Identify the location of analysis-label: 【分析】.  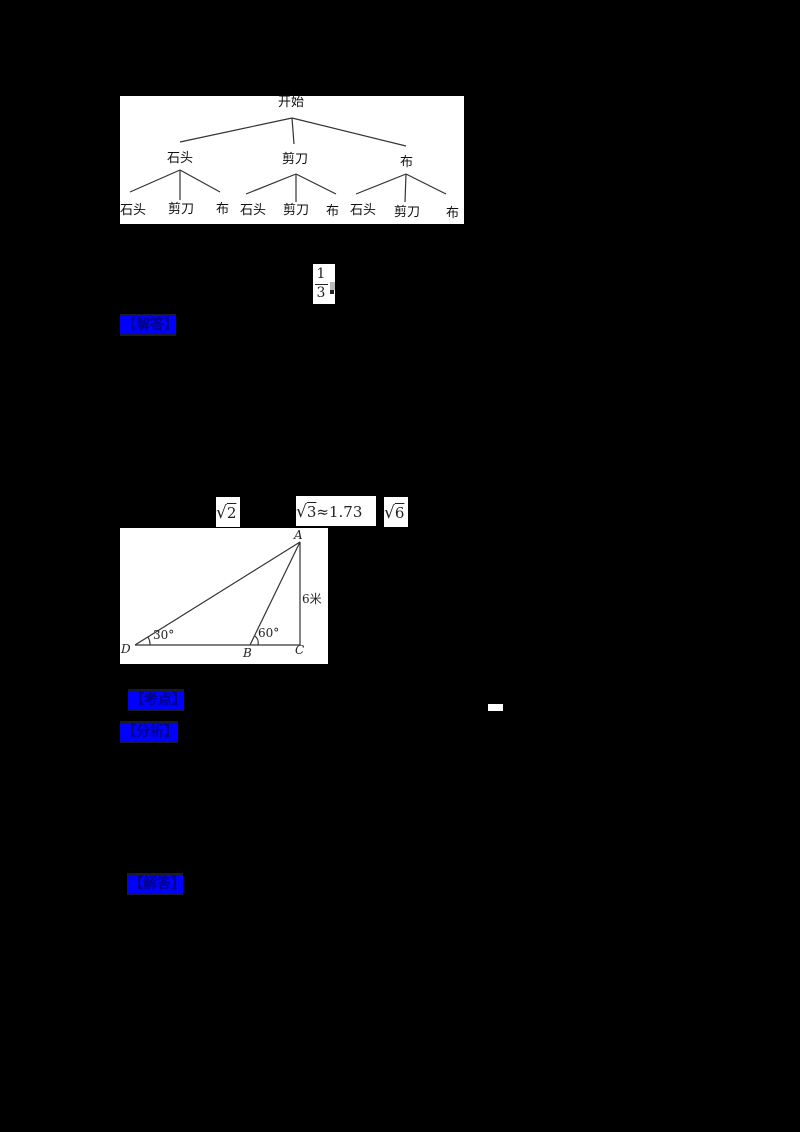
(149, 732).